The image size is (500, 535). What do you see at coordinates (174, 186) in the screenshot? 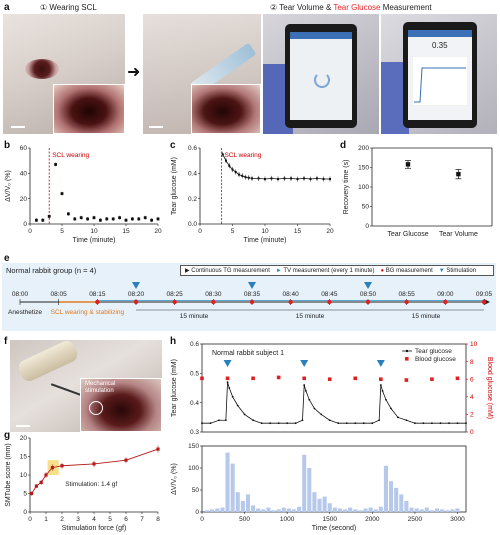
I see `y-axis-label: Tear glucose (mM)` at bounding box center [174, 186].